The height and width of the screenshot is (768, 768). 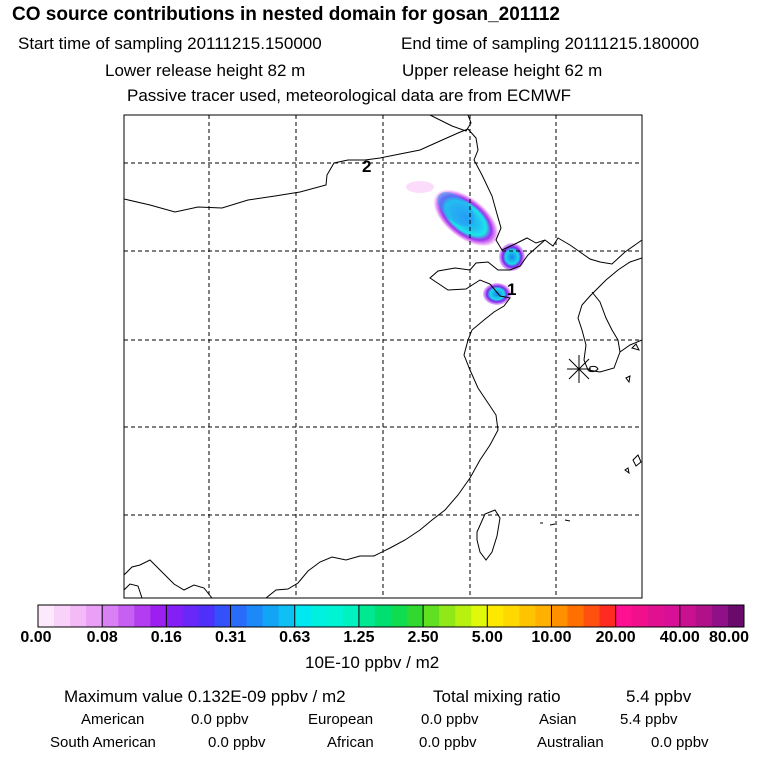 What do you see at coordinates (679, 637) in the screenshot?
I see `colorbar-tick: 40.00` at bounding box center [679, 637].